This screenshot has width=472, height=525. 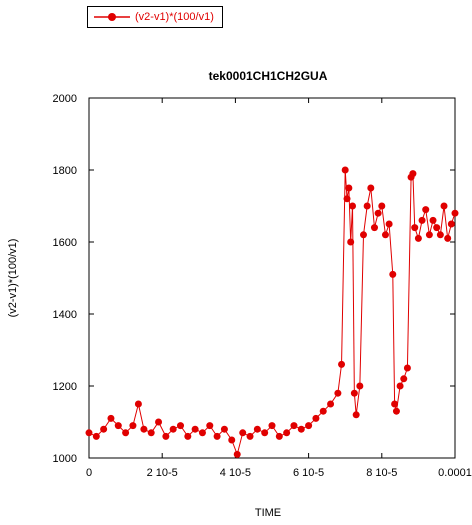 I want to click on y-tick-label: 1400, so click(x=65, y=315).